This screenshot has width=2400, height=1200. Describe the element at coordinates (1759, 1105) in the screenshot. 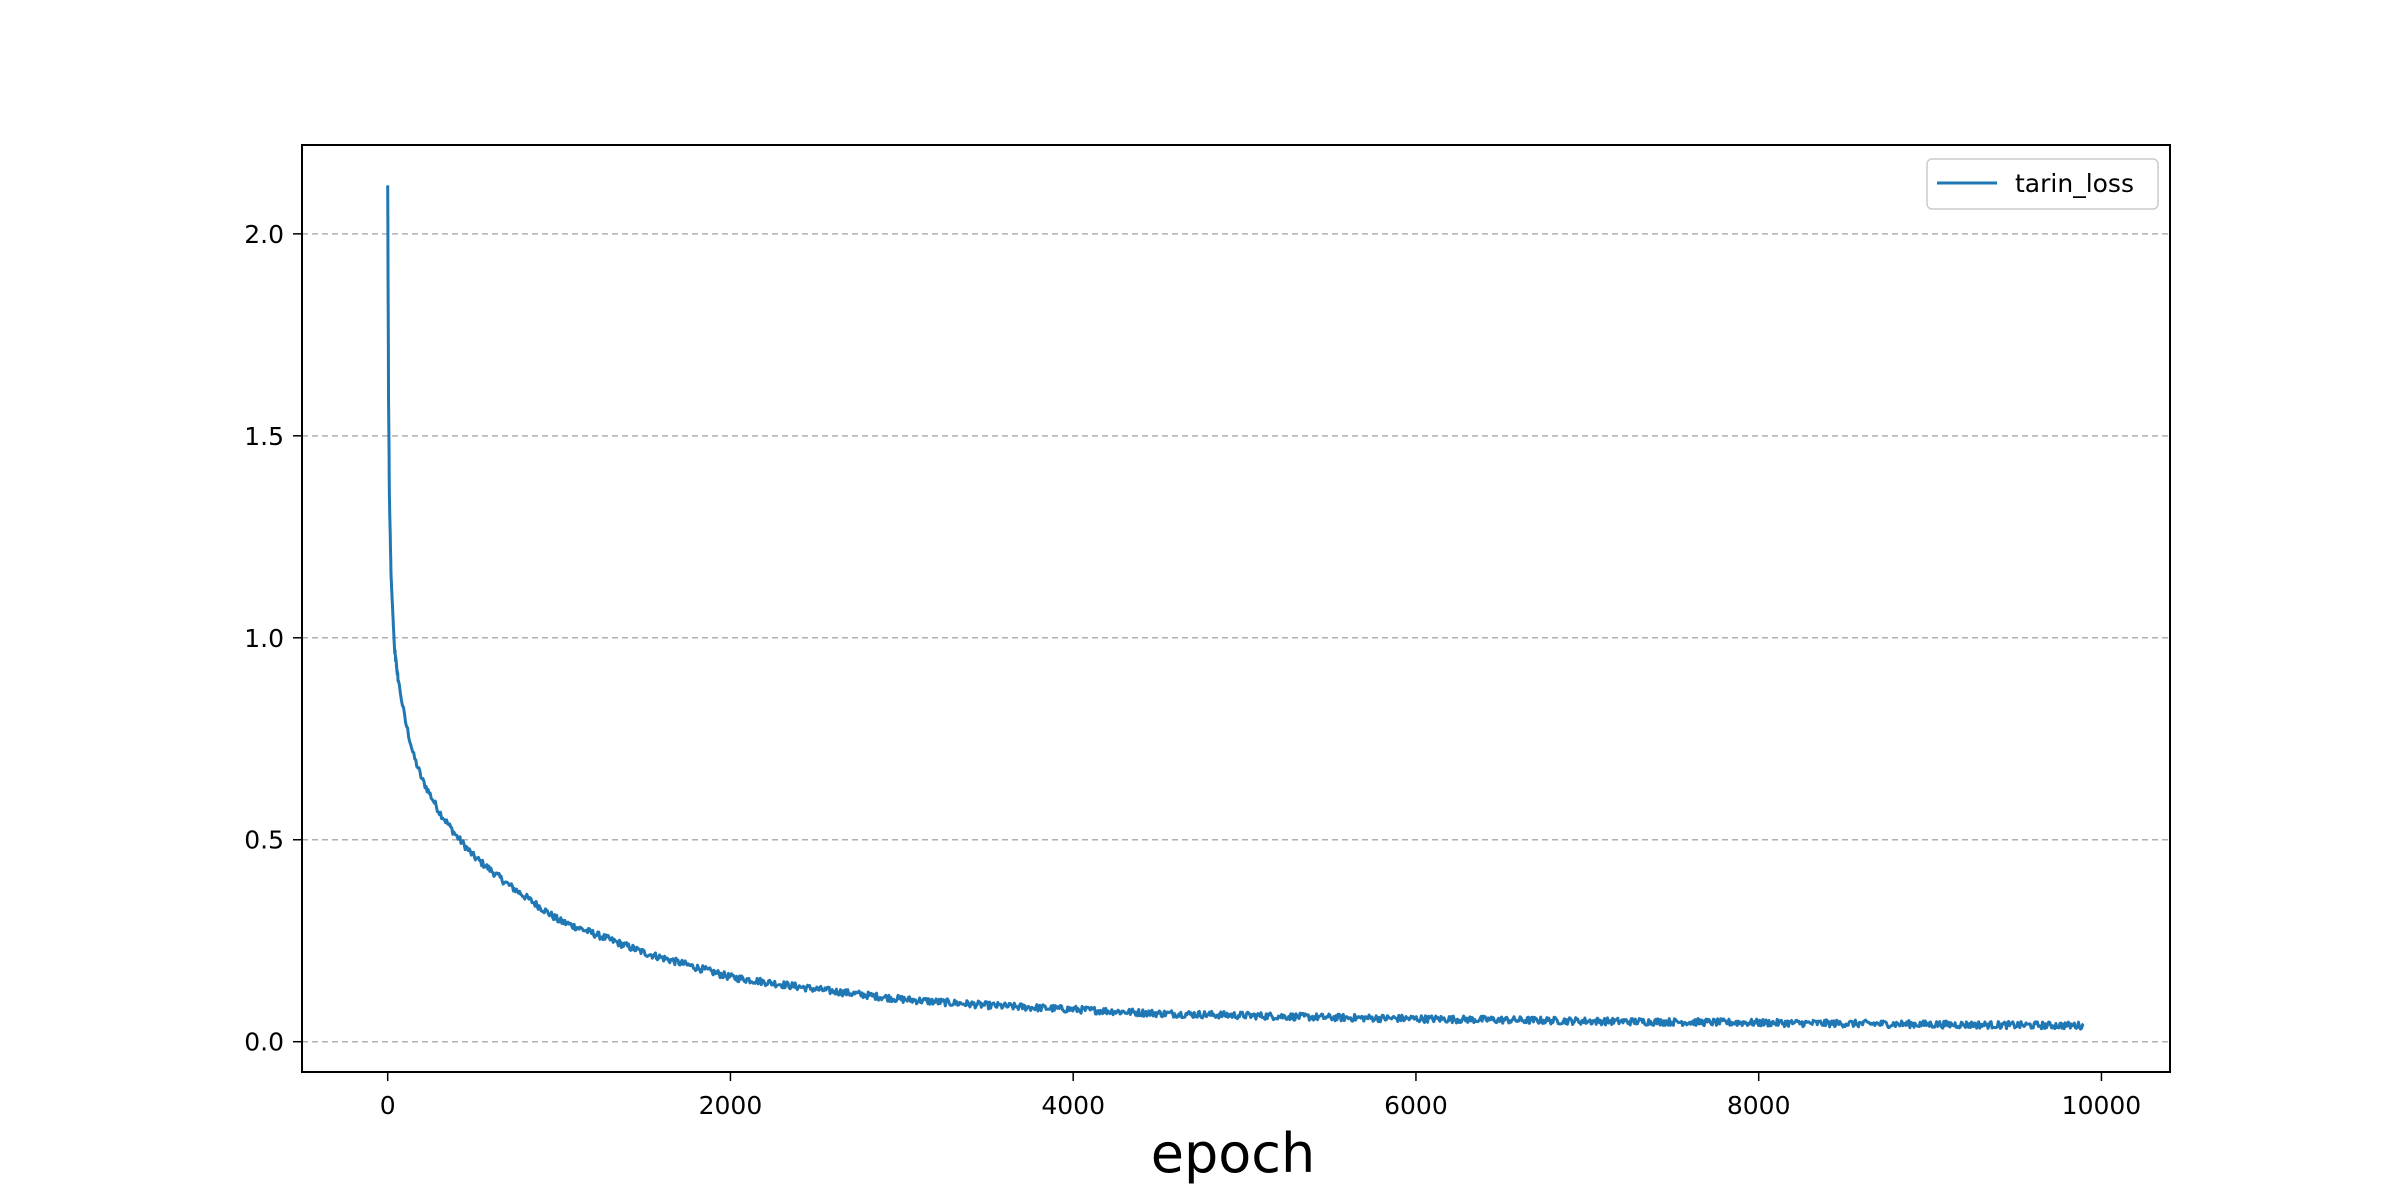

I see `x-tick-label: 8000` at that location.